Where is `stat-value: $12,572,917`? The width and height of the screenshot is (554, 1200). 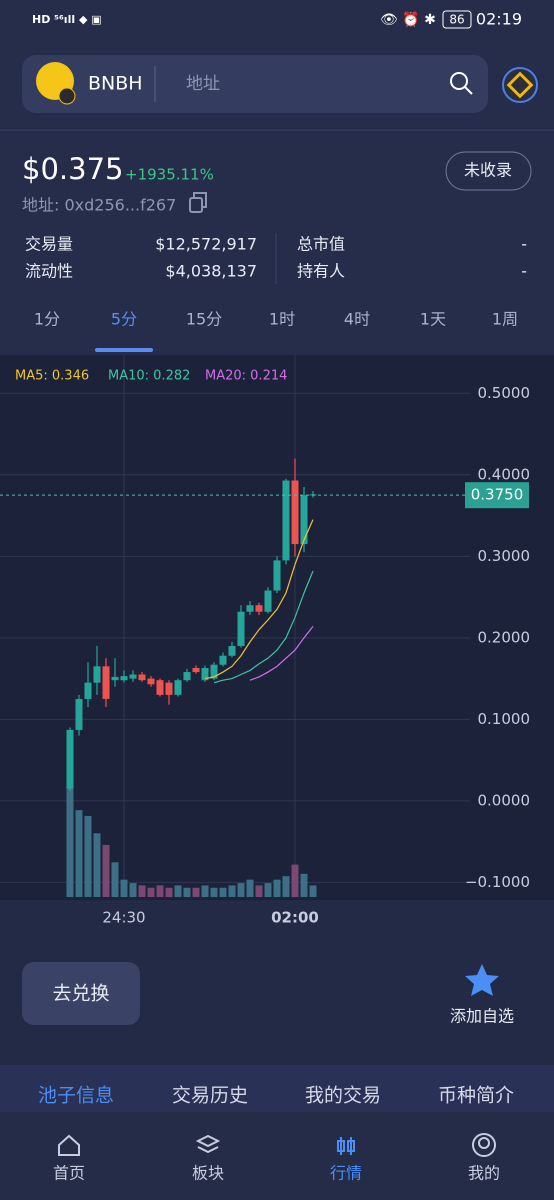 stat-value: $12,572,917 is located at coordinates (206, 244).